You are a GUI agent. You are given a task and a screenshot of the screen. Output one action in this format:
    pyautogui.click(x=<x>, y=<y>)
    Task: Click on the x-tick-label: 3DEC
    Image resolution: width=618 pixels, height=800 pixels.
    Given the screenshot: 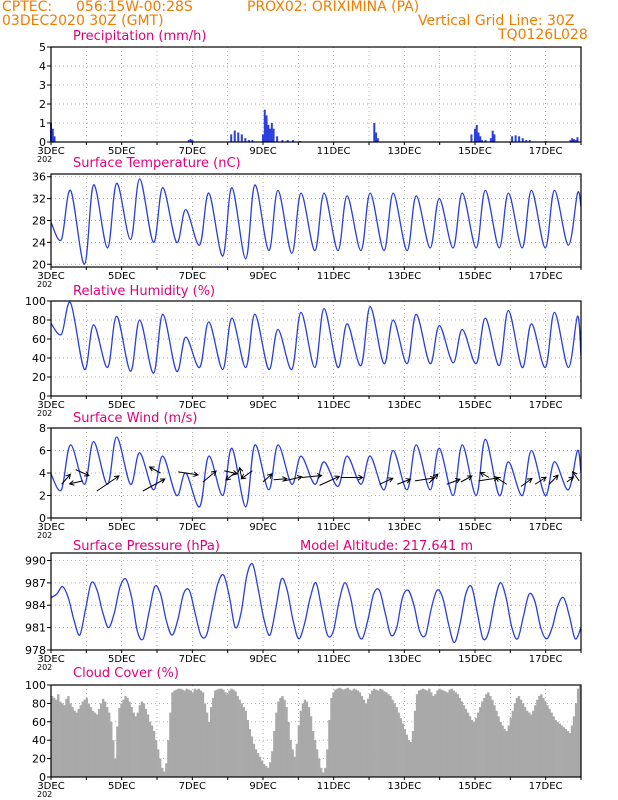 What is the action you would take?
    pyautogui.click(x=50, y=527)
    